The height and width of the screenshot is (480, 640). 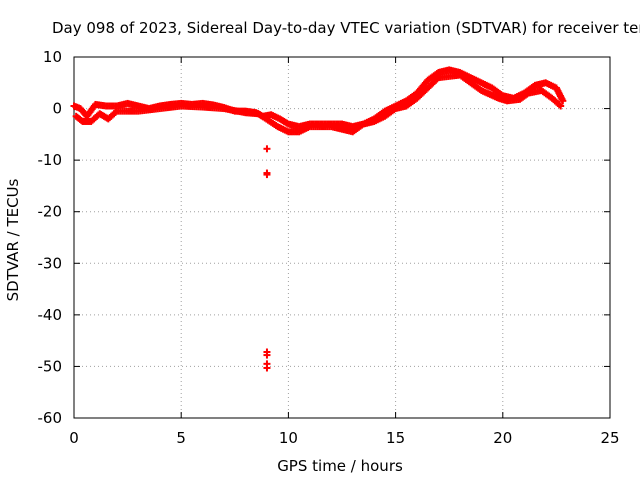 I want to click on x-tick-label: 15, so click(x=395, y=438).